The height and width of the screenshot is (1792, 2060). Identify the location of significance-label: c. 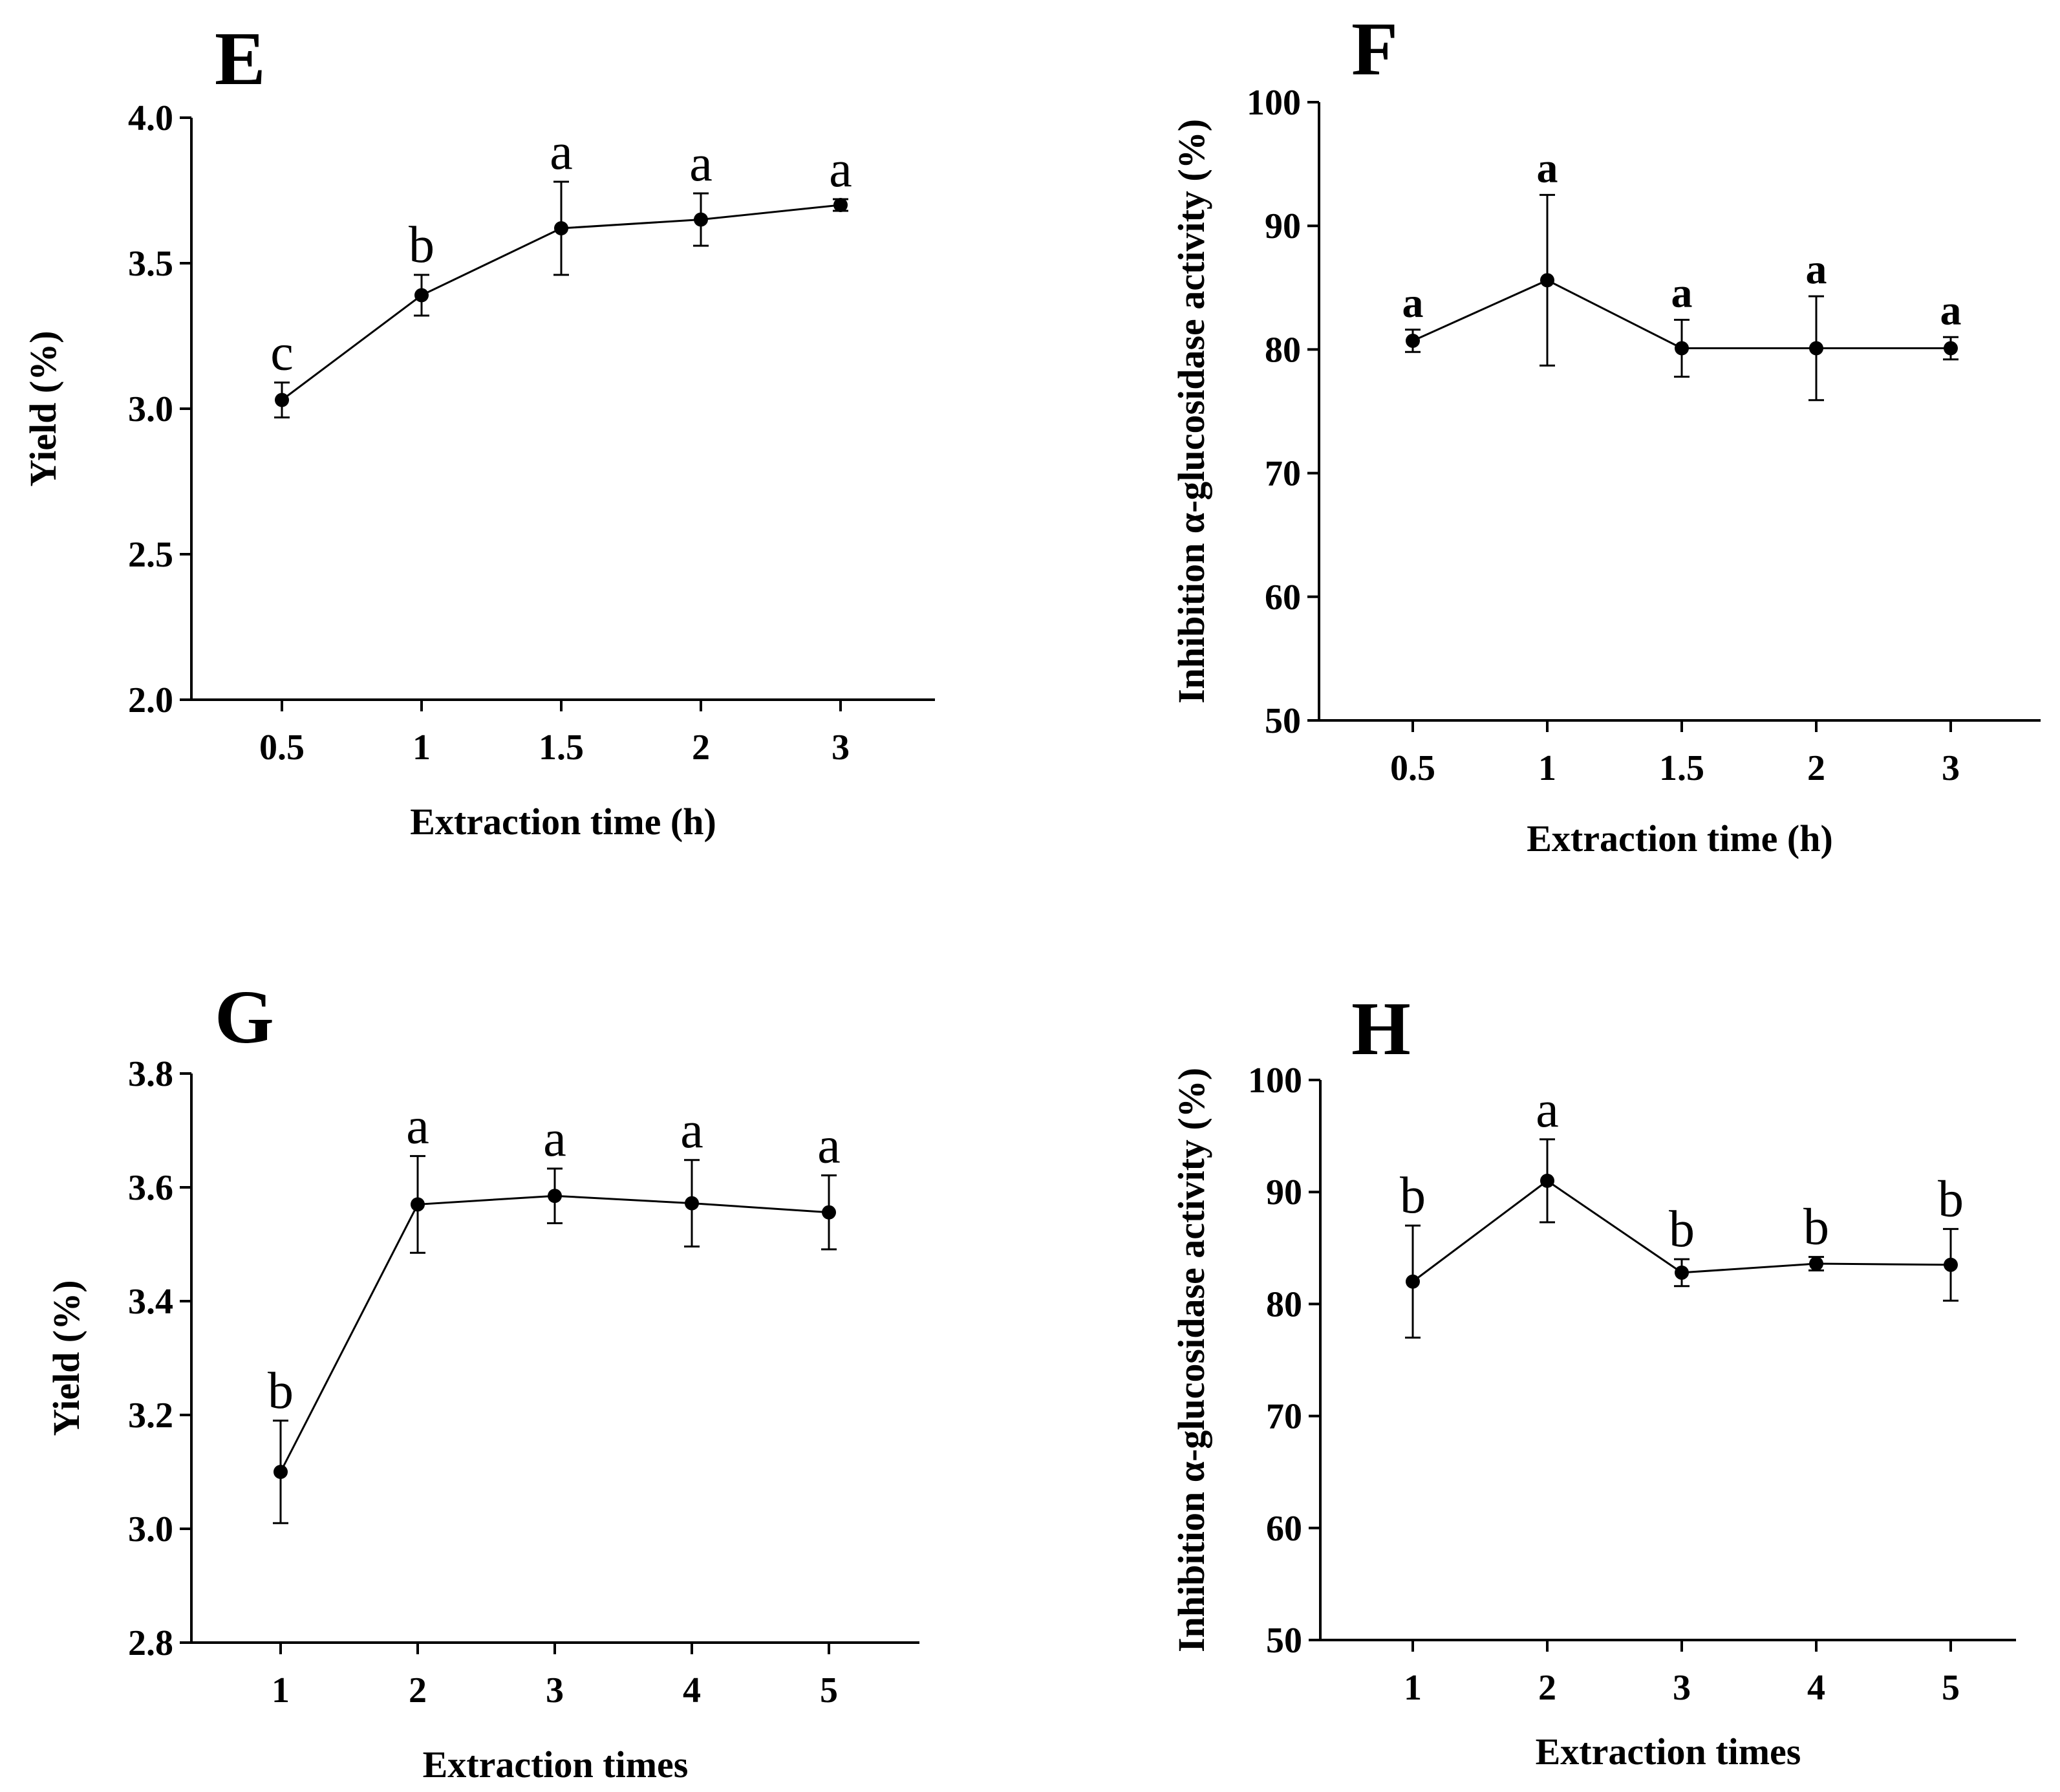
(282, 353).